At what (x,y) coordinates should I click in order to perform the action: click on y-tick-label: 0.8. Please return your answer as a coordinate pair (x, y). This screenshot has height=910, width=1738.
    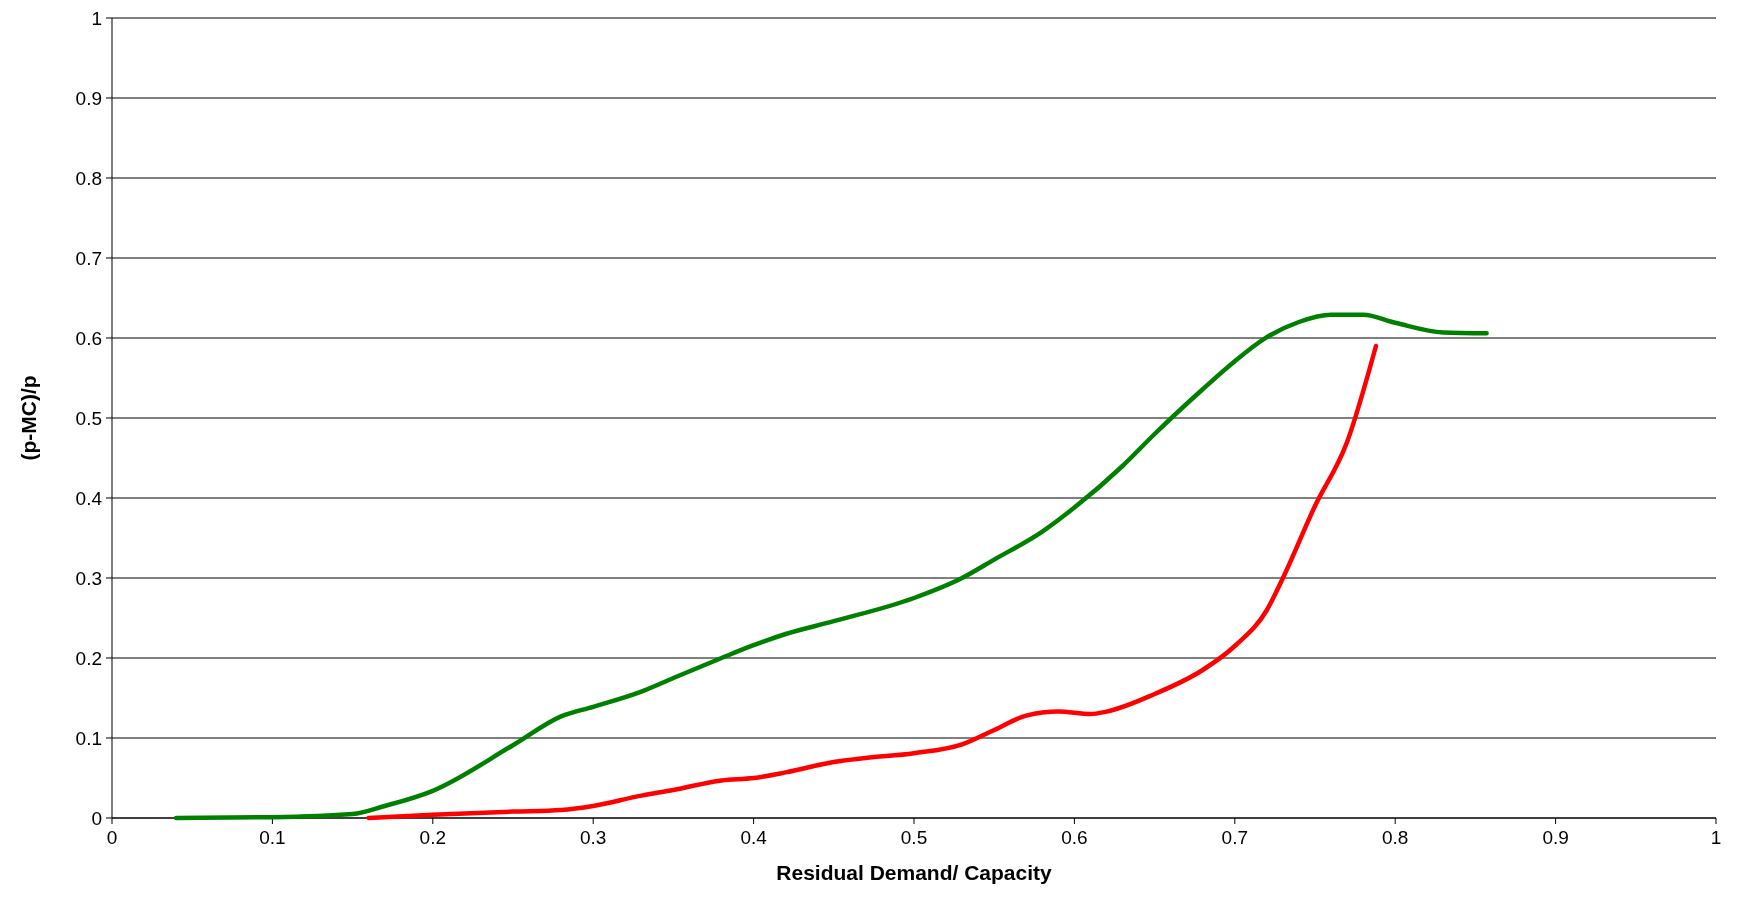
    Looking at the image, I should click on (88, 178).